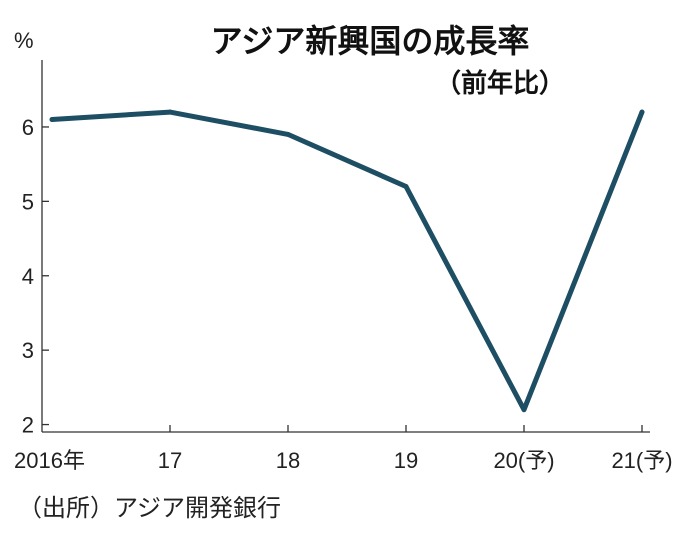  I want to click on x-tick-label: 20(予), so click(523, 460).